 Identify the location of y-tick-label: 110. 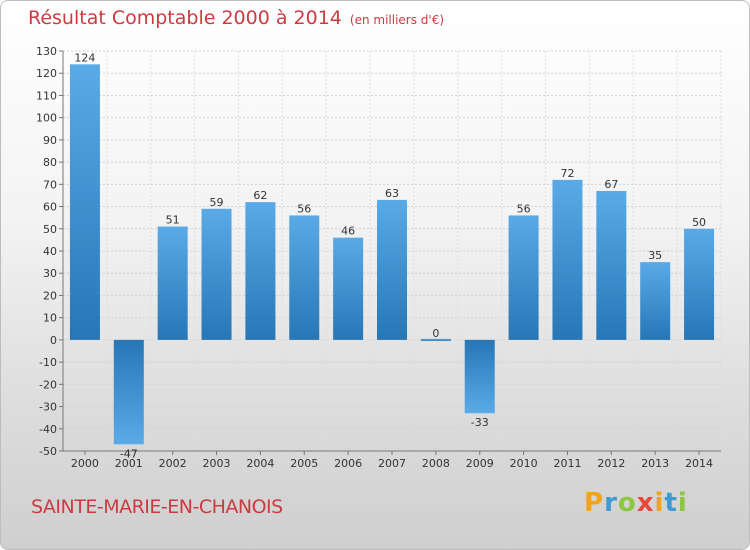
(46, 95).